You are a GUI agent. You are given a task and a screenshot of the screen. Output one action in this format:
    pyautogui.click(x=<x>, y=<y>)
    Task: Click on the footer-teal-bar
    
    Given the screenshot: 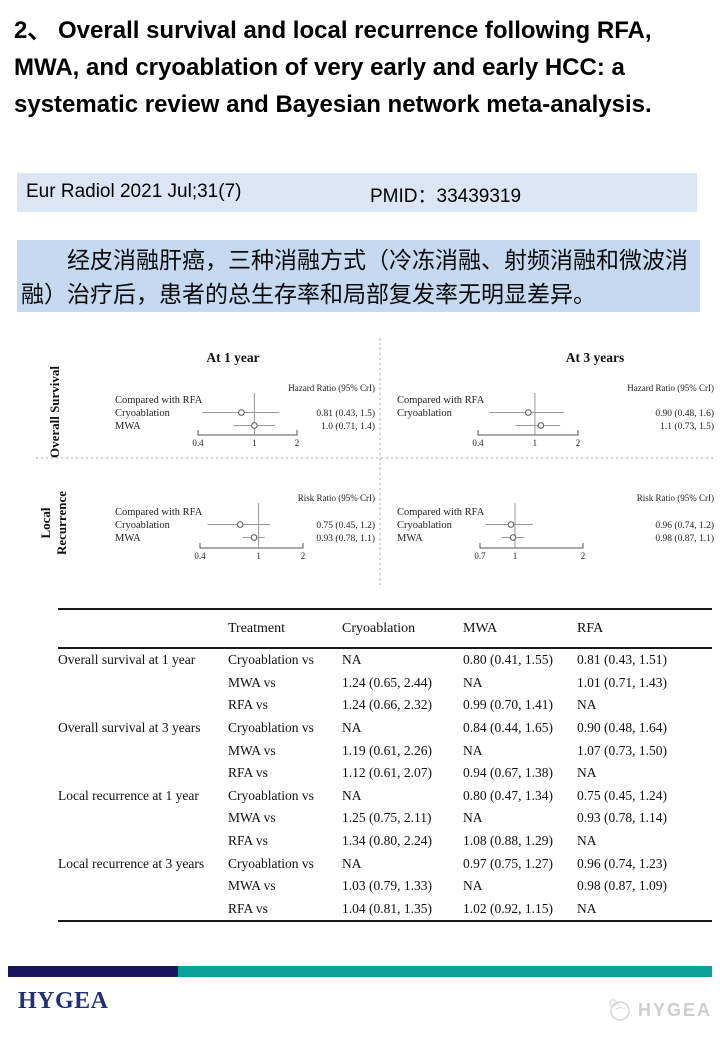 What is the action you would take?
    pyautogui.click(x=445, y=971)
    